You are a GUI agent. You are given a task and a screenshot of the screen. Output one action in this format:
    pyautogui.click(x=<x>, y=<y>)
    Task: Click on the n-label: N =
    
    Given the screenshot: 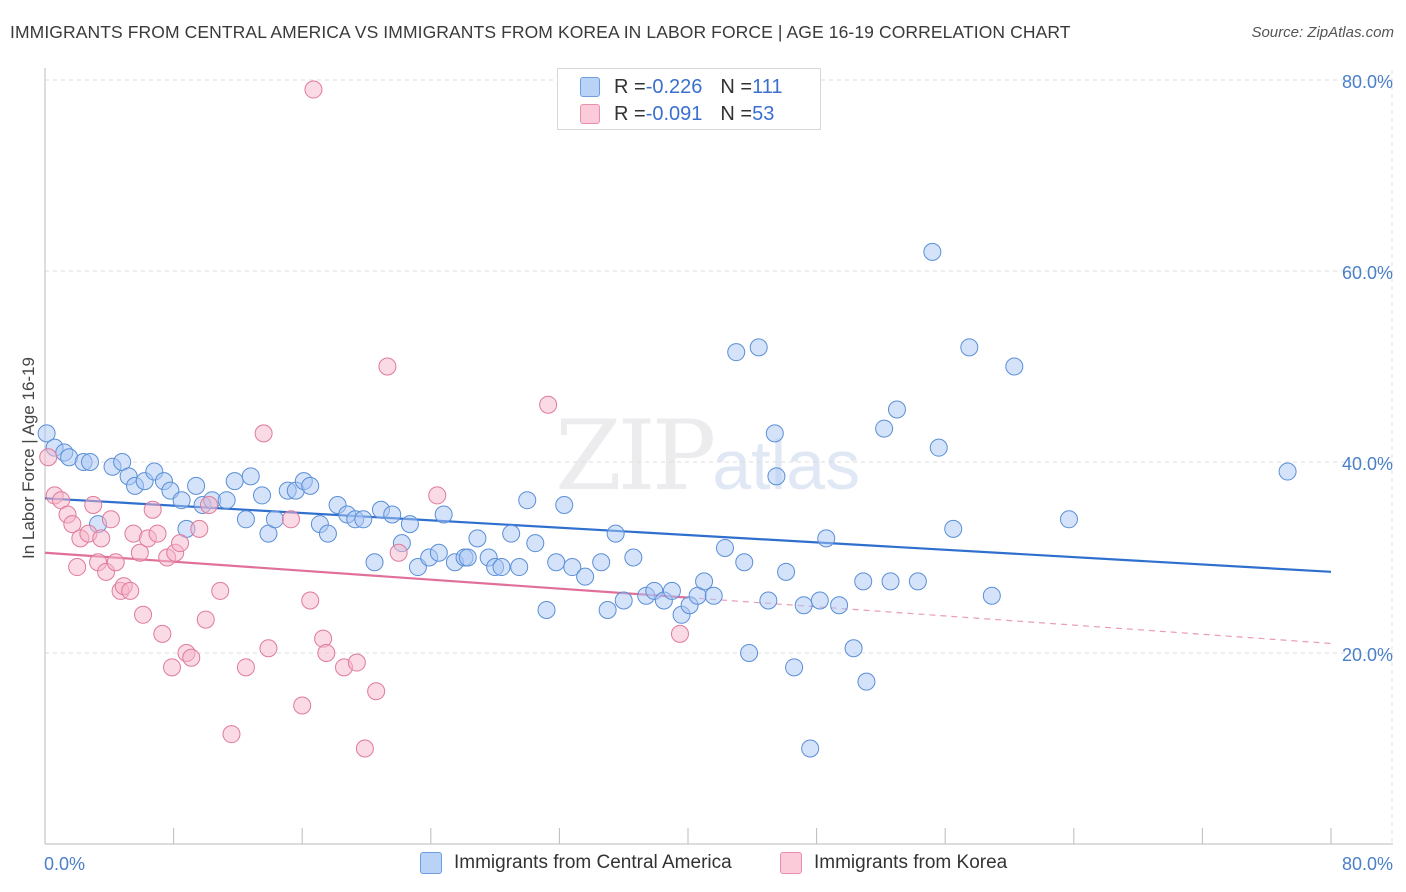 What is the action you would take?
    pyautogui.click(x=736, y=86)
    